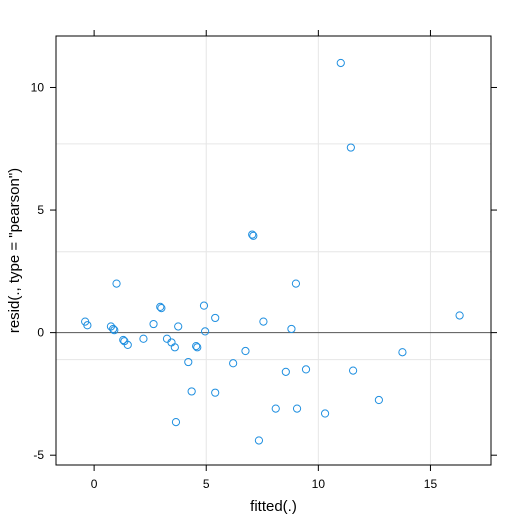 The image size is (523, 524). What do you see at coordinates (40, 333) in the screenshot?
I see `y-tick-label: 0` at bounding box center [40, 333].